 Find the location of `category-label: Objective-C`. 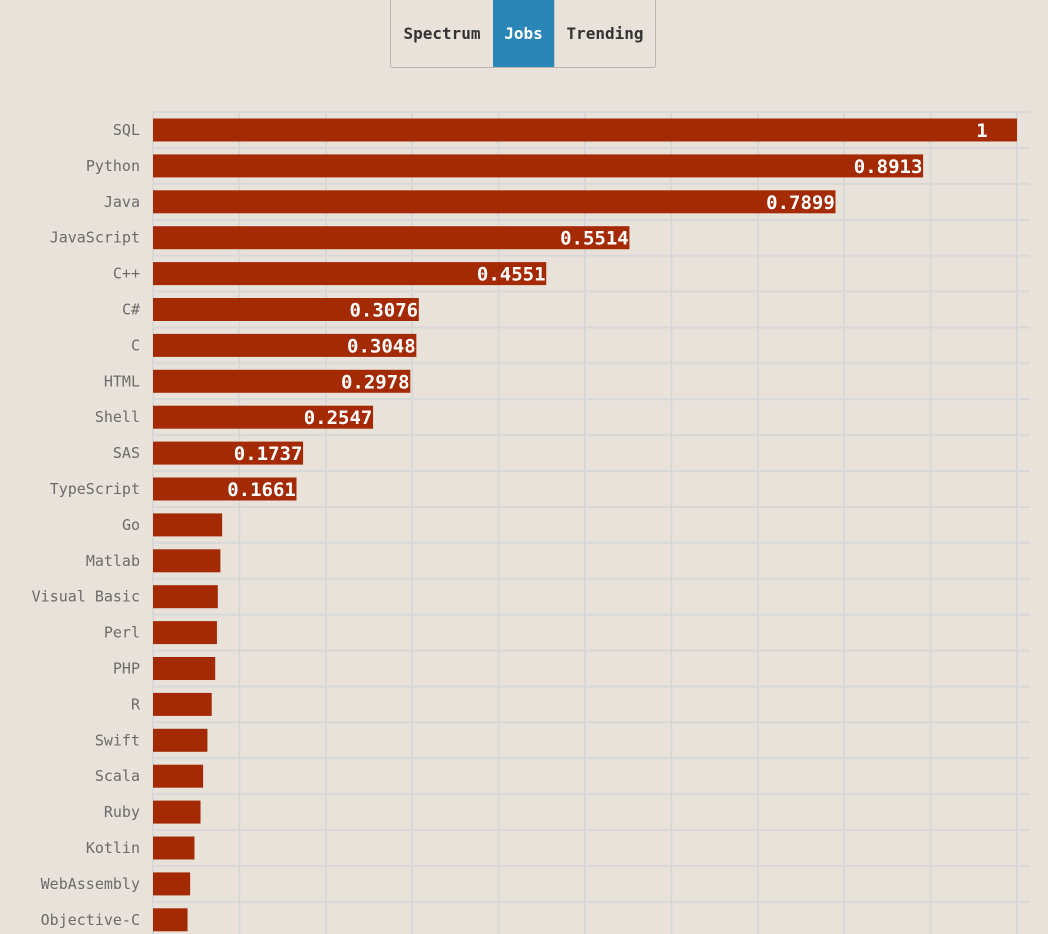

category-label: Objective-C is located at coordinates (90, 920).